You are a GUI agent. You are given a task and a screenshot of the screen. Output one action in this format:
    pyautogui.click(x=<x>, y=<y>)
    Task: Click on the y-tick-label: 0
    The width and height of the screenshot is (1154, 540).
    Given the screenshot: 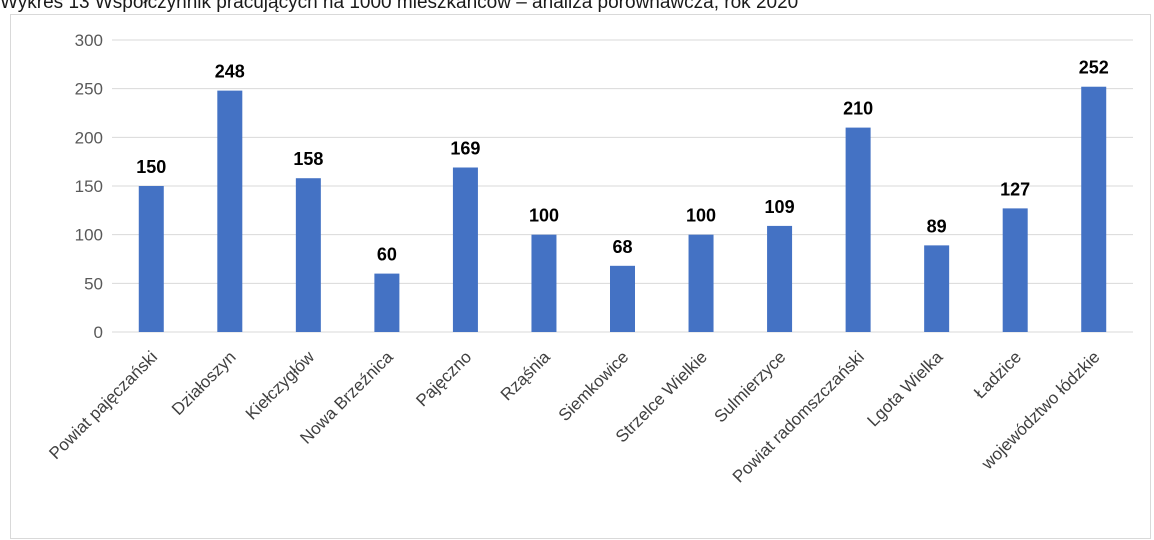 What is the action you would take?
    pyautogui.click(x=98, y=332)
    